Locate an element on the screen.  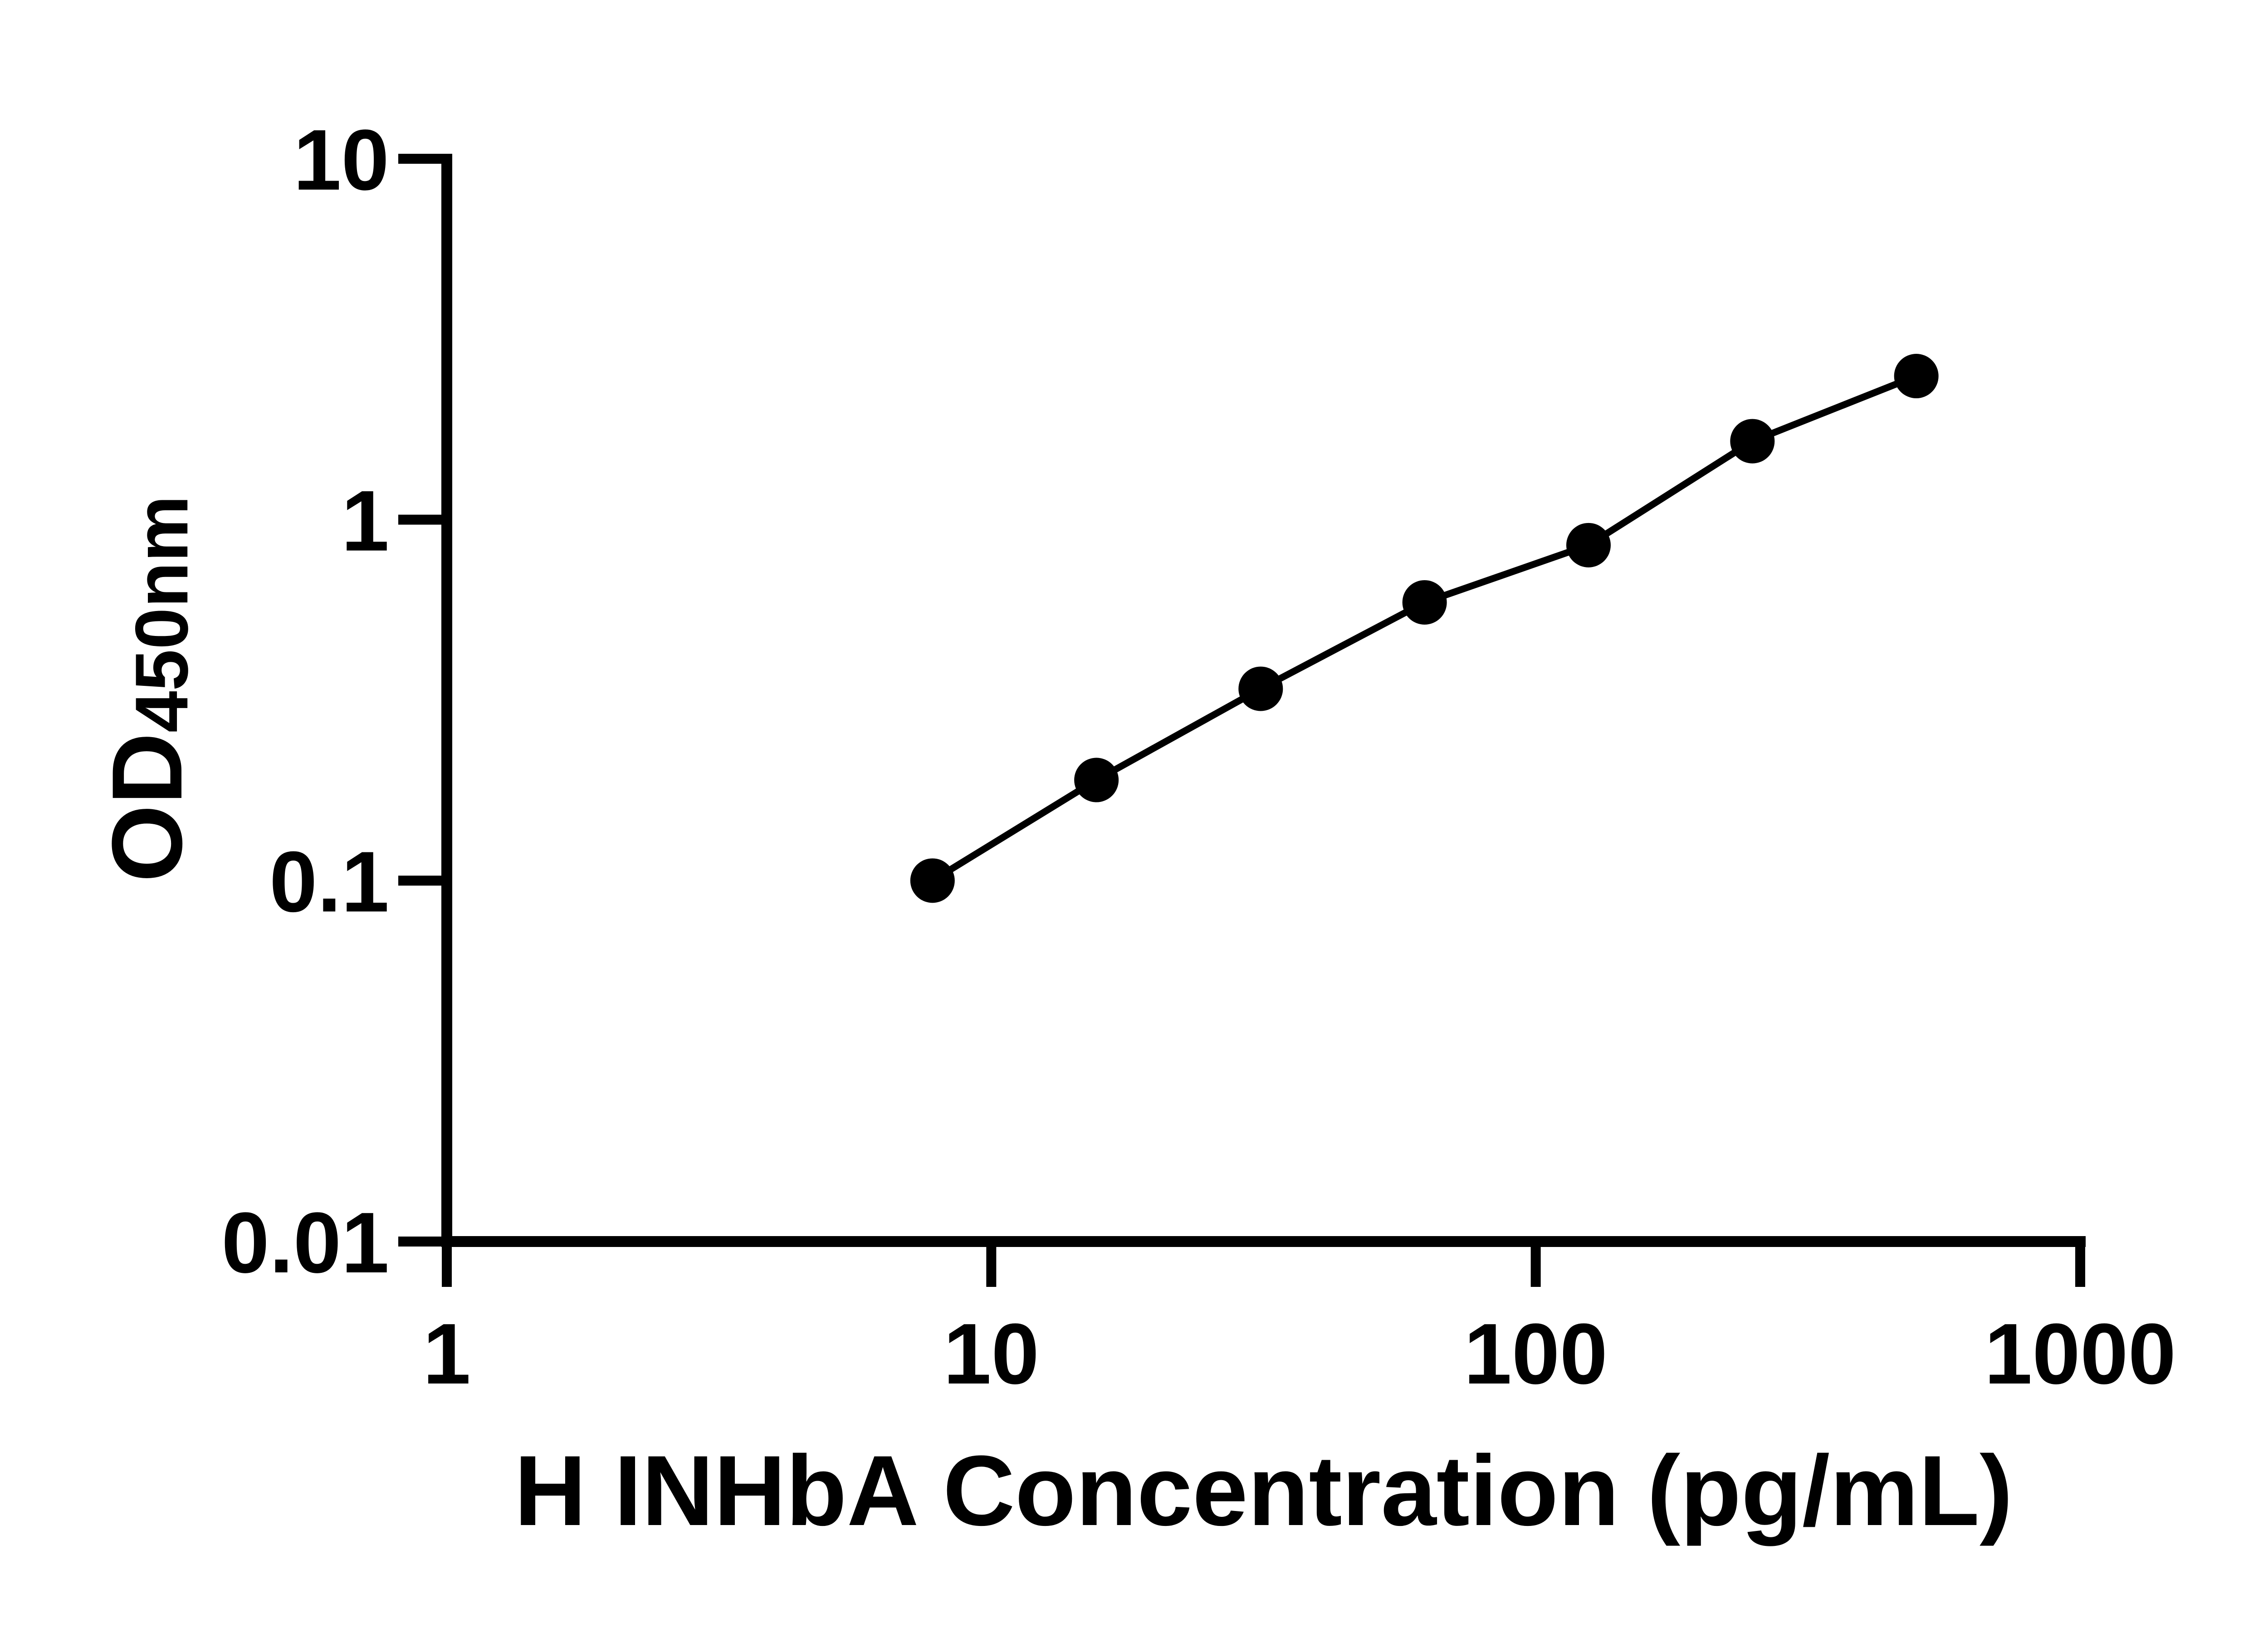
x-tick-label: 1 is located at coordinates (447, 1354).